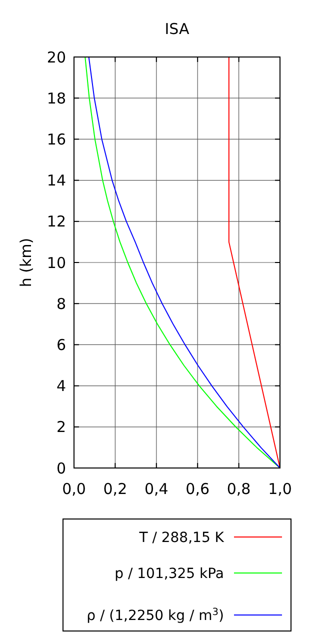 The image size is (320, 640). Describe the element at coordinates (181, 538) in the screenshot. I see `legend-label: T / 288,15 K` at that location.